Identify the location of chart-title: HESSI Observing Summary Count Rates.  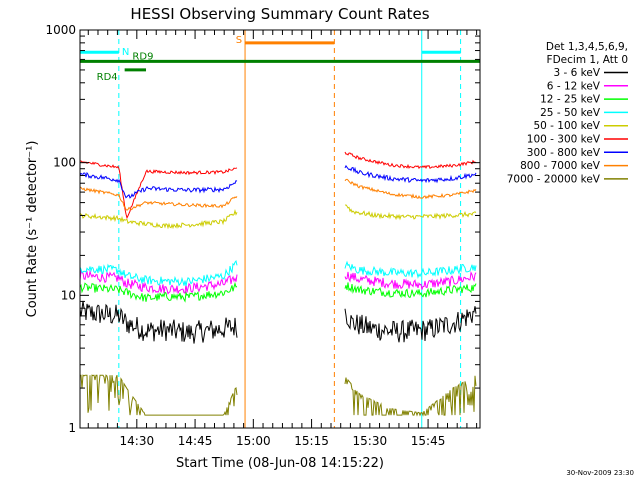
(279, 14).